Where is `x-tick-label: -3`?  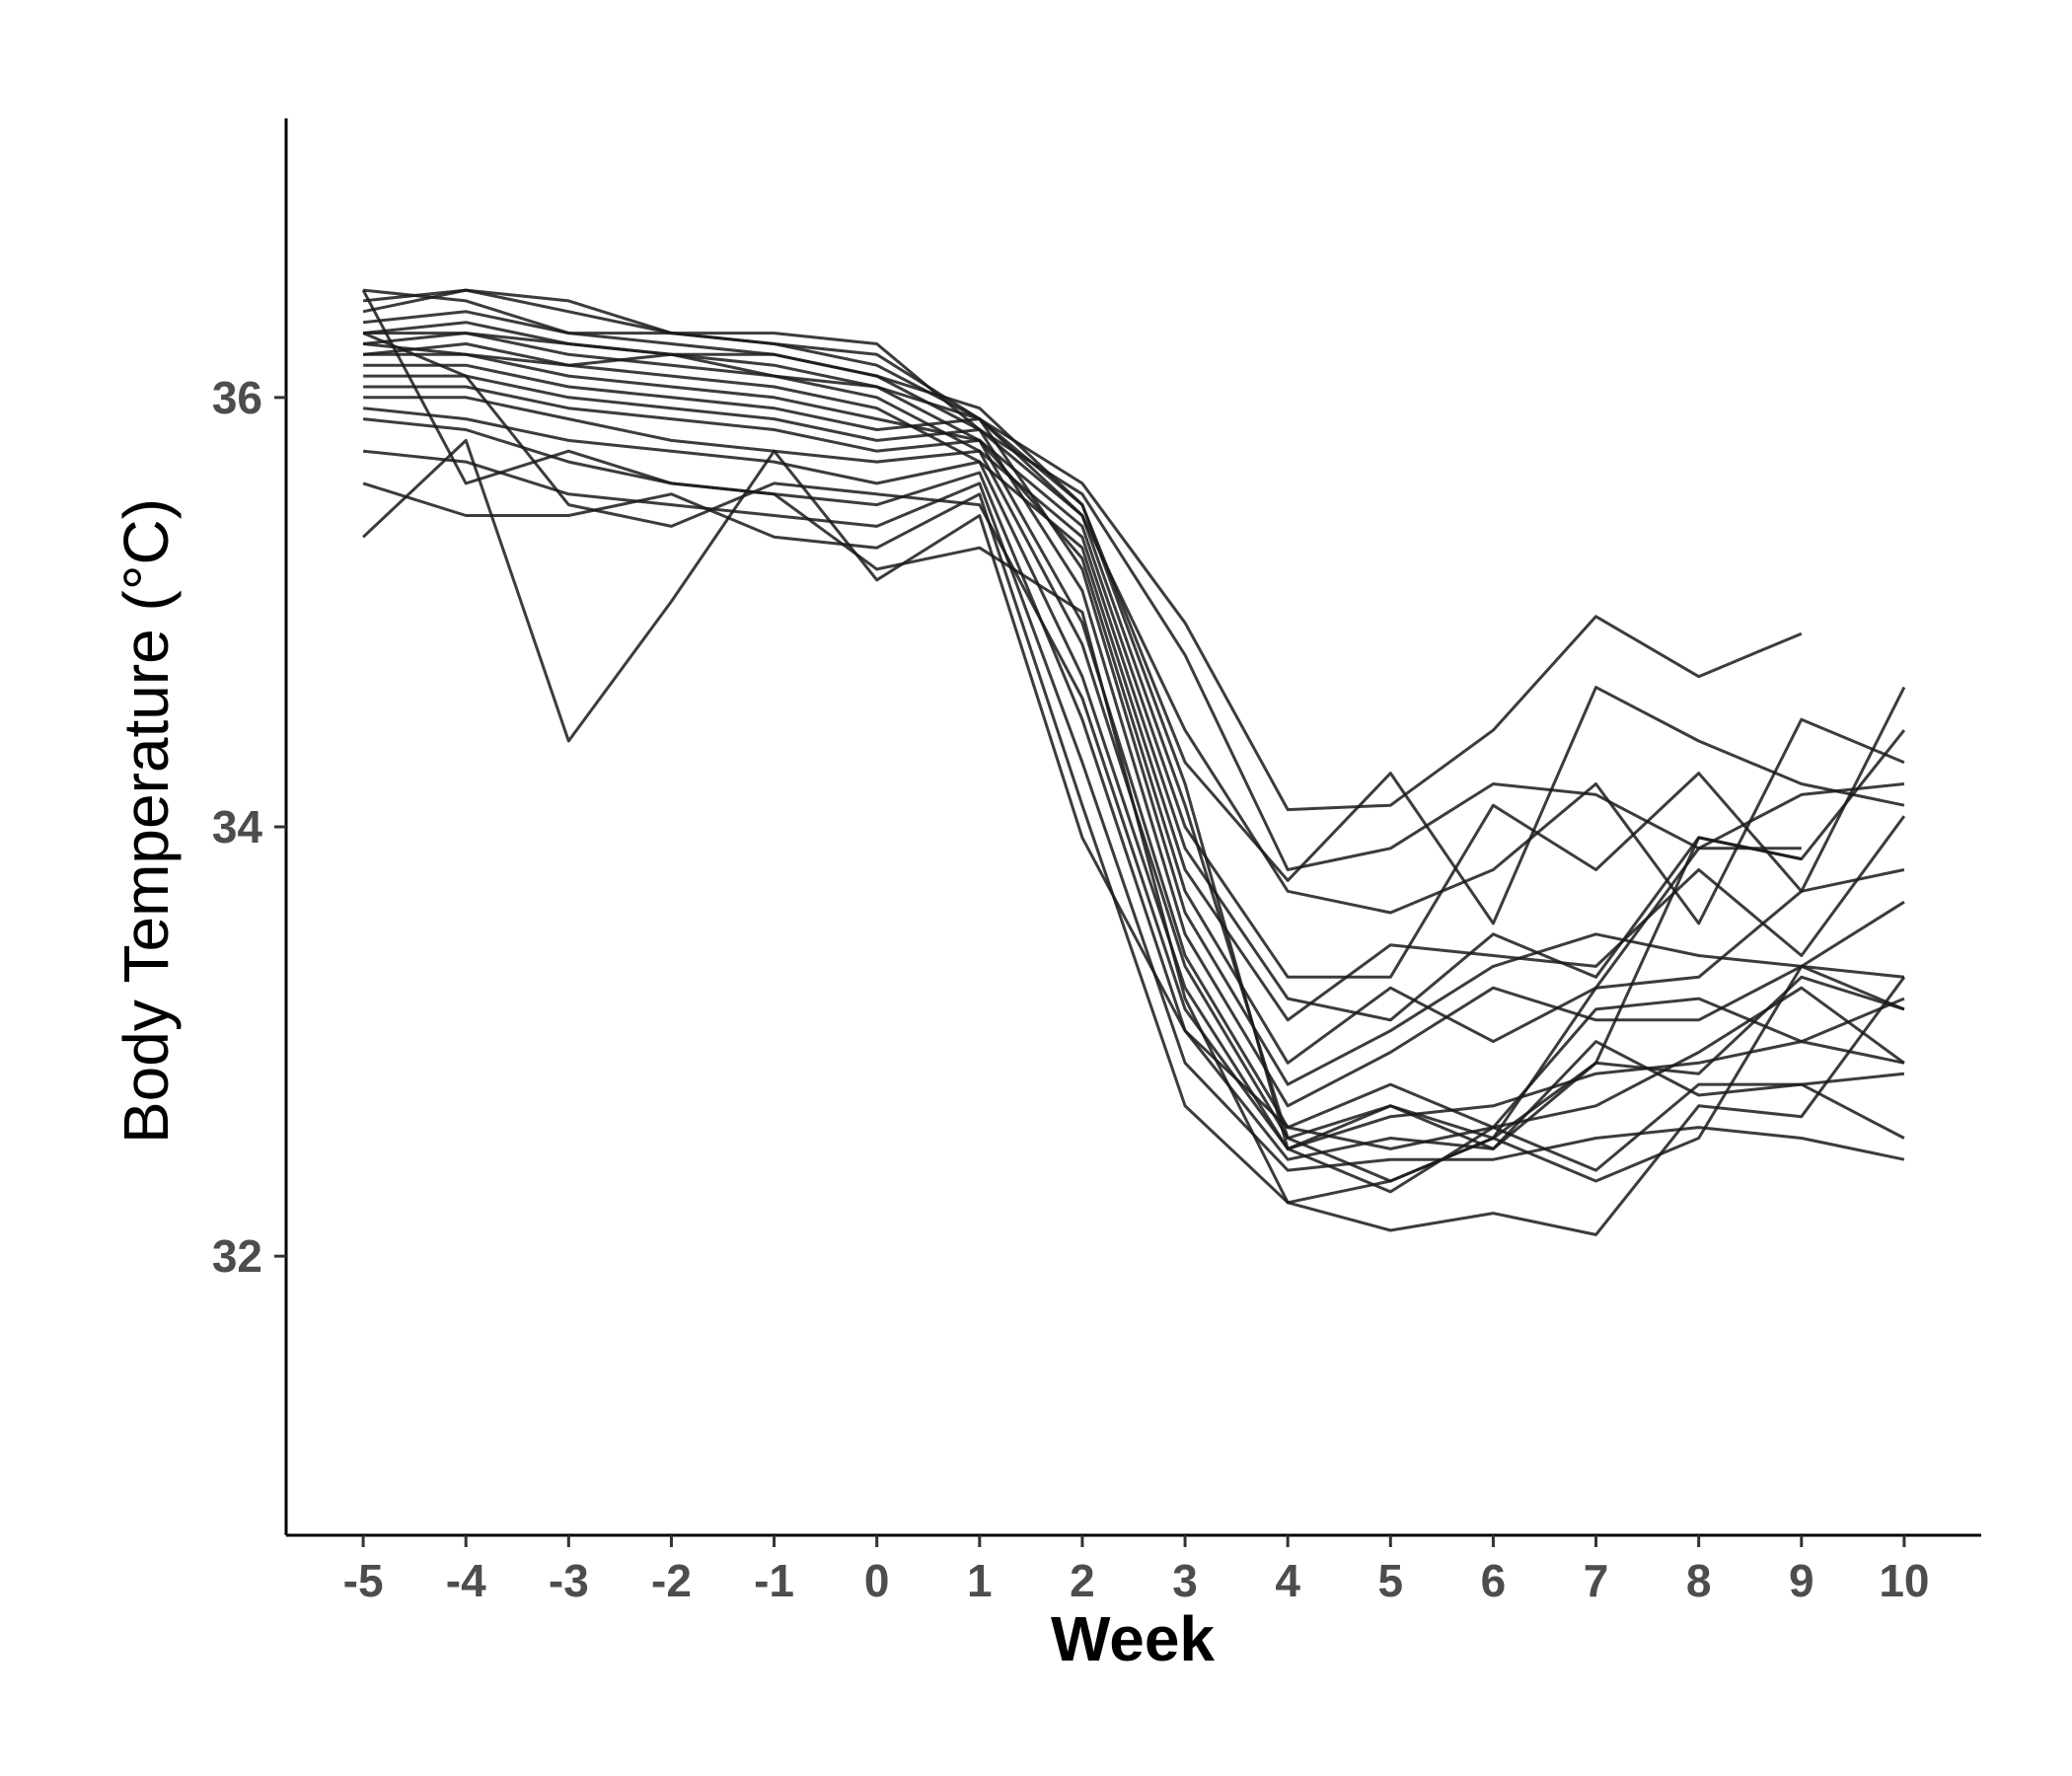
x-tick-label: -3 is located at coordinates (569, 1581).